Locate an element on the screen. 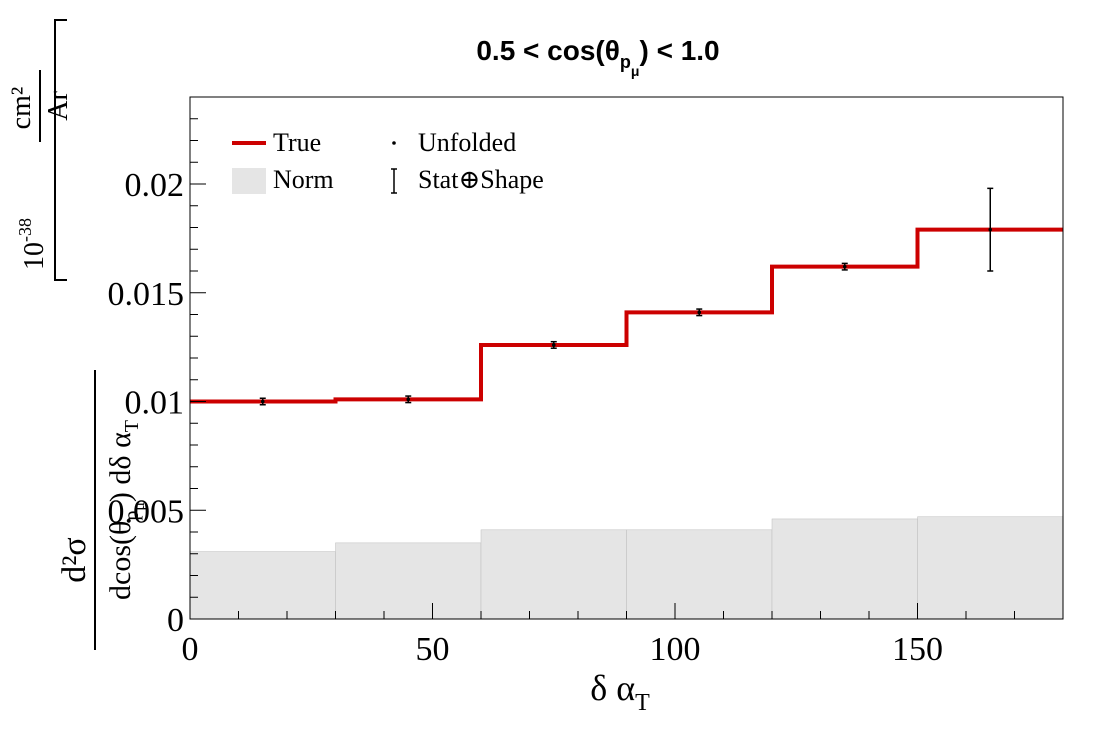  y-tick-label: 0.005 is located at coordinates (146, 511).